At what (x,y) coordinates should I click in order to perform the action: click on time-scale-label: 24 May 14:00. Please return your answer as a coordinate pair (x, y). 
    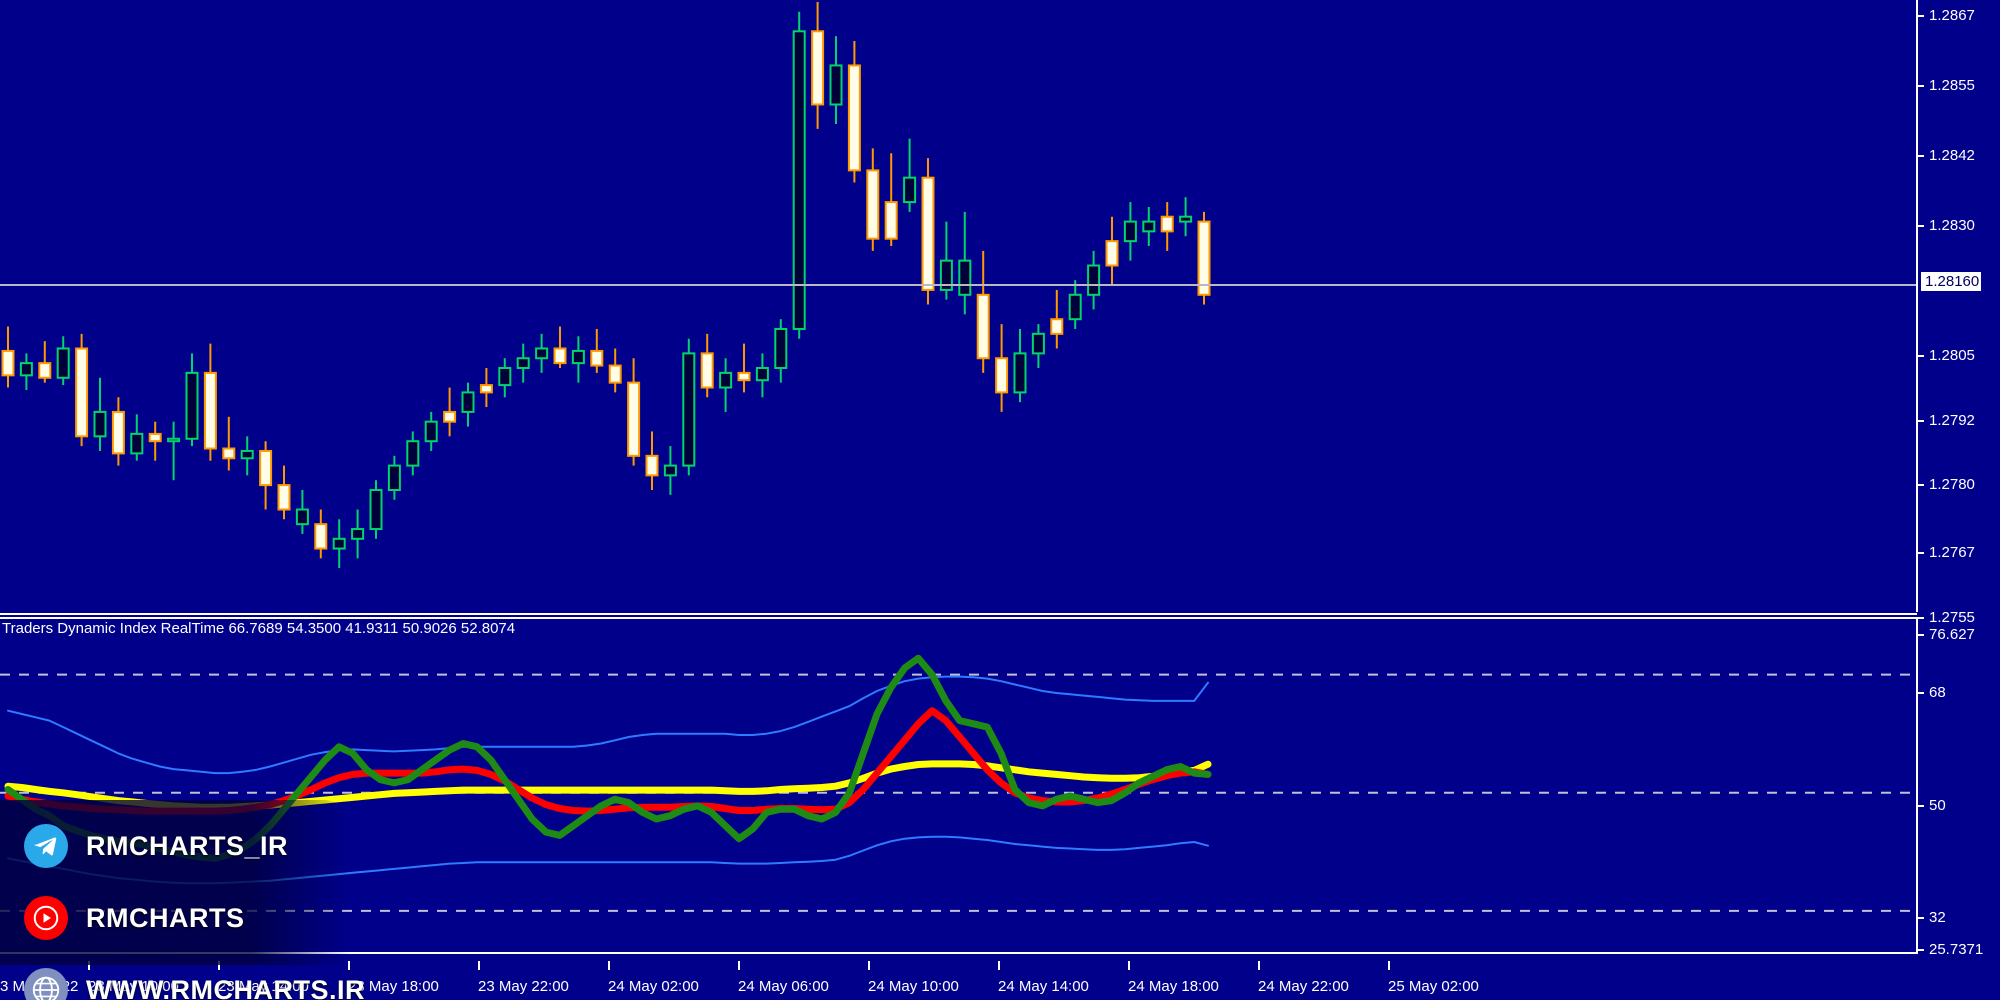
    Looking at the image, I should click on (1043, 986).